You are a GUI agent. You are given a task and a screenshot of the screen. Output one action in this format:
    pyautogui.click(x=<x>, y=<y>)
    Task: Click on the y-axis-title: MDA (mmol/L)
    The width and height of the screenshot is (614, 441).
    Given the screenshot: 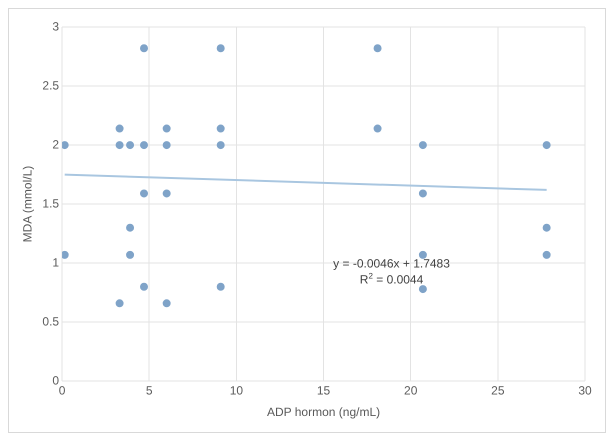 What is the action you would take?
    pyautogui.click(x=27, y=204)
    